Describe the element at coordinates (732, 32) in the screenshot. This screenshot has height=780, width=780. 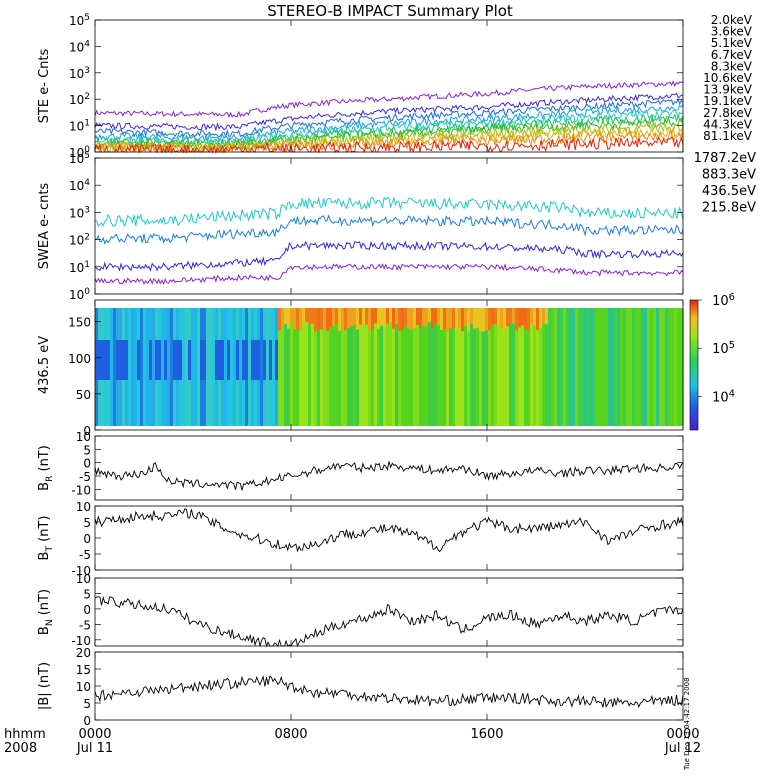
I see `legend-entry: 3.6keV` at that location.